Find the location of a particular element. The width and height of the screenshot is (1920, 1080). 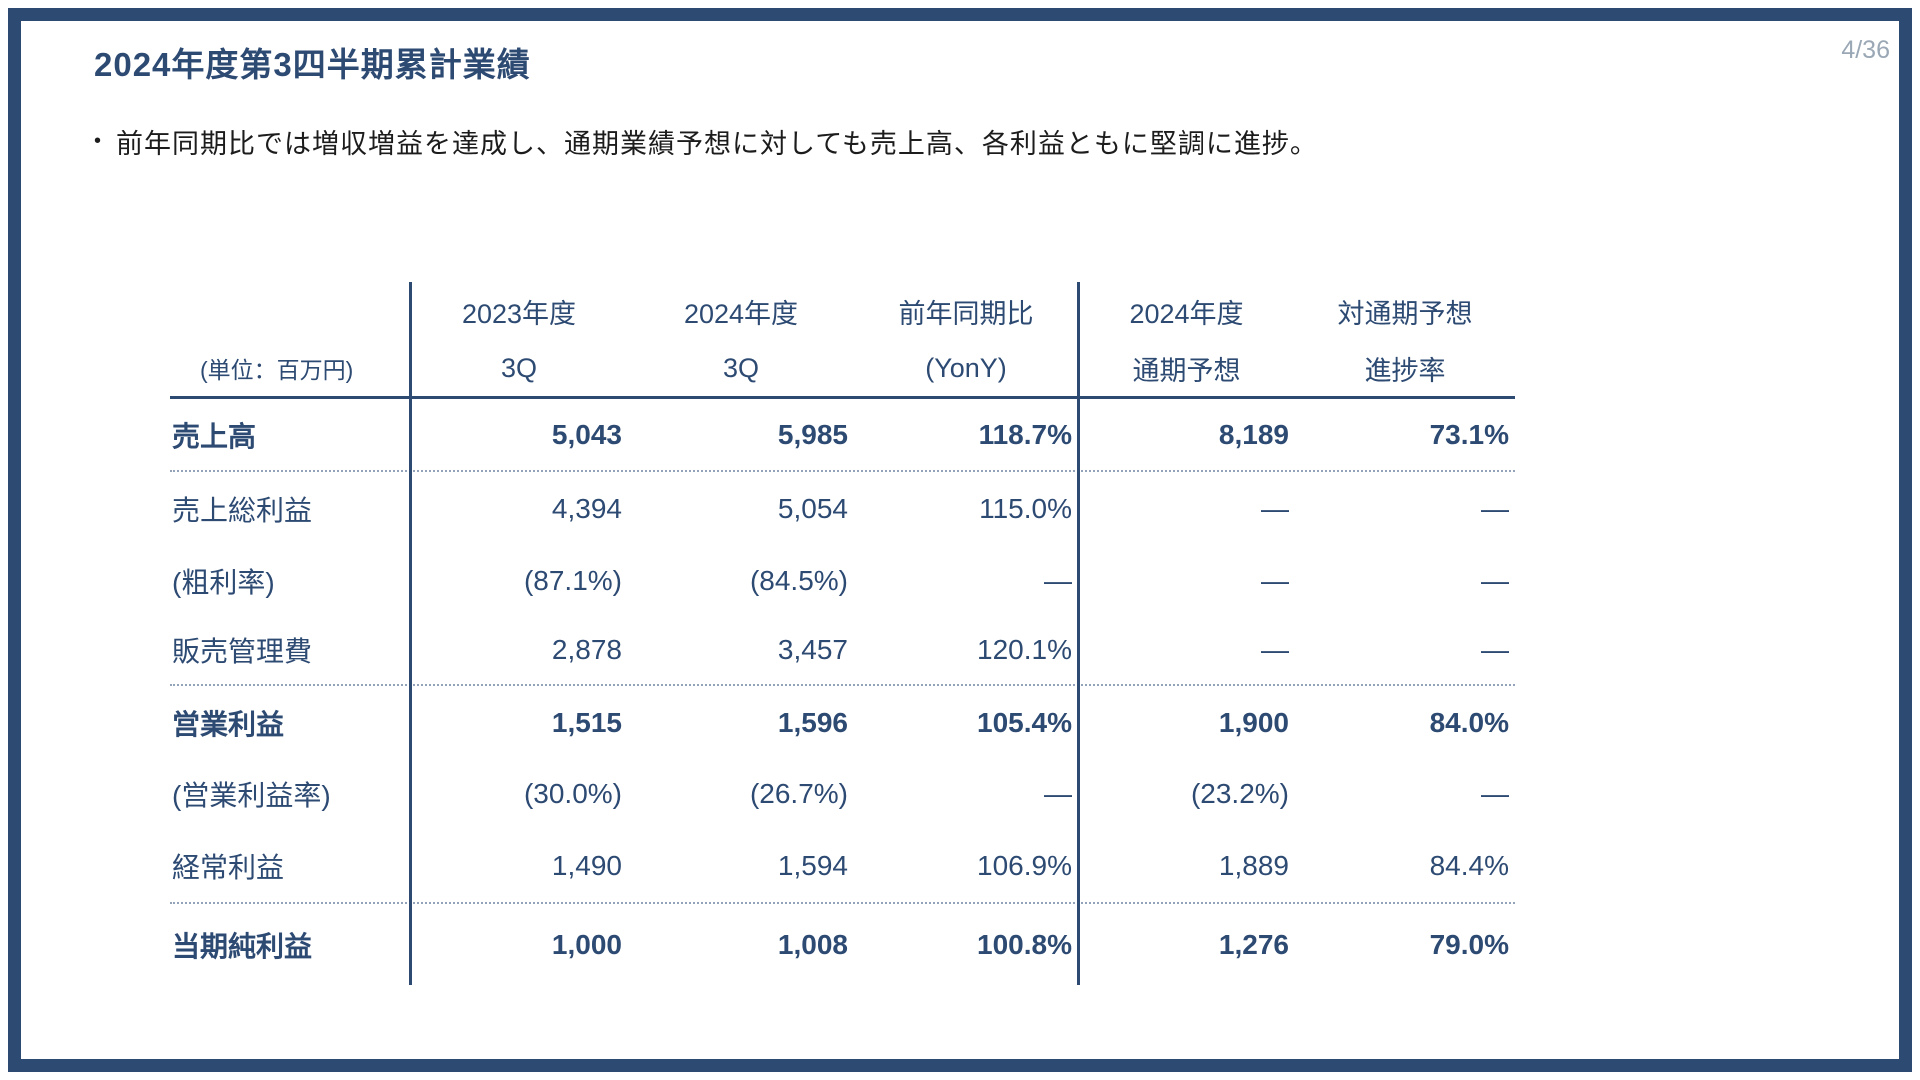

table-header-row-2: (単位：百万円) 3Q 3Q (YonY) 通期予想 進捗率 is located at coordinates (842, 368).